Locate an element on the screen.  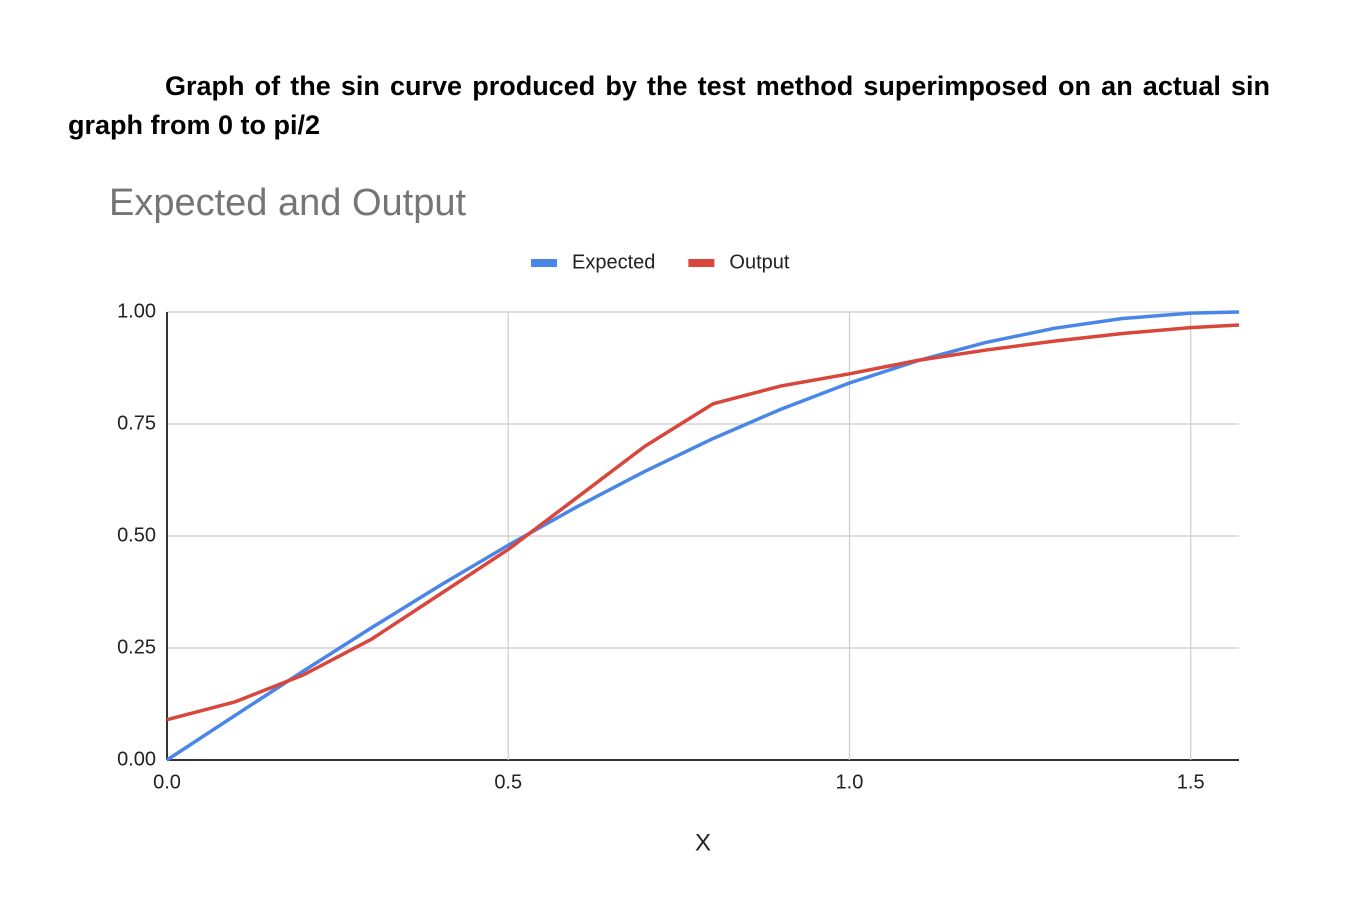
legend-label: Output is located at coordinates (759, 262).